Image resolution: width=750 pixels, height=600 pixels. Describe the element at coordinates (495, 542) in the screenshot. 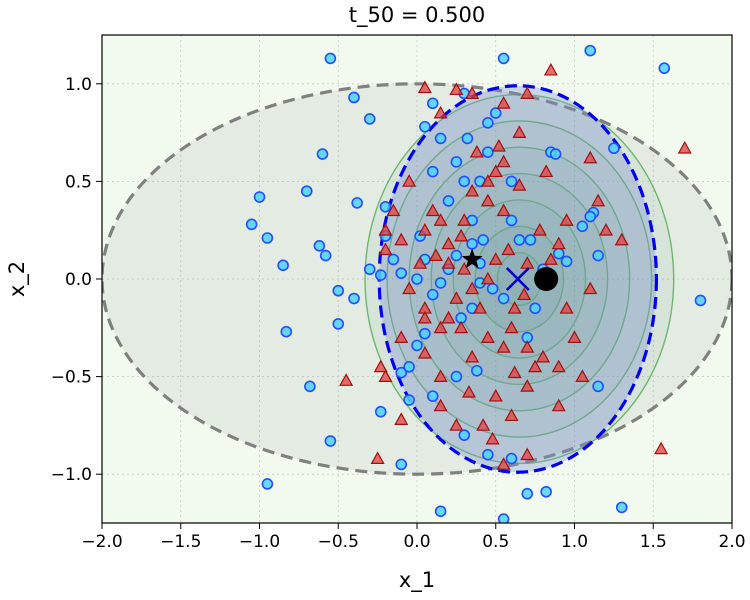

I see `x-tick-label: 0.5` at that location.